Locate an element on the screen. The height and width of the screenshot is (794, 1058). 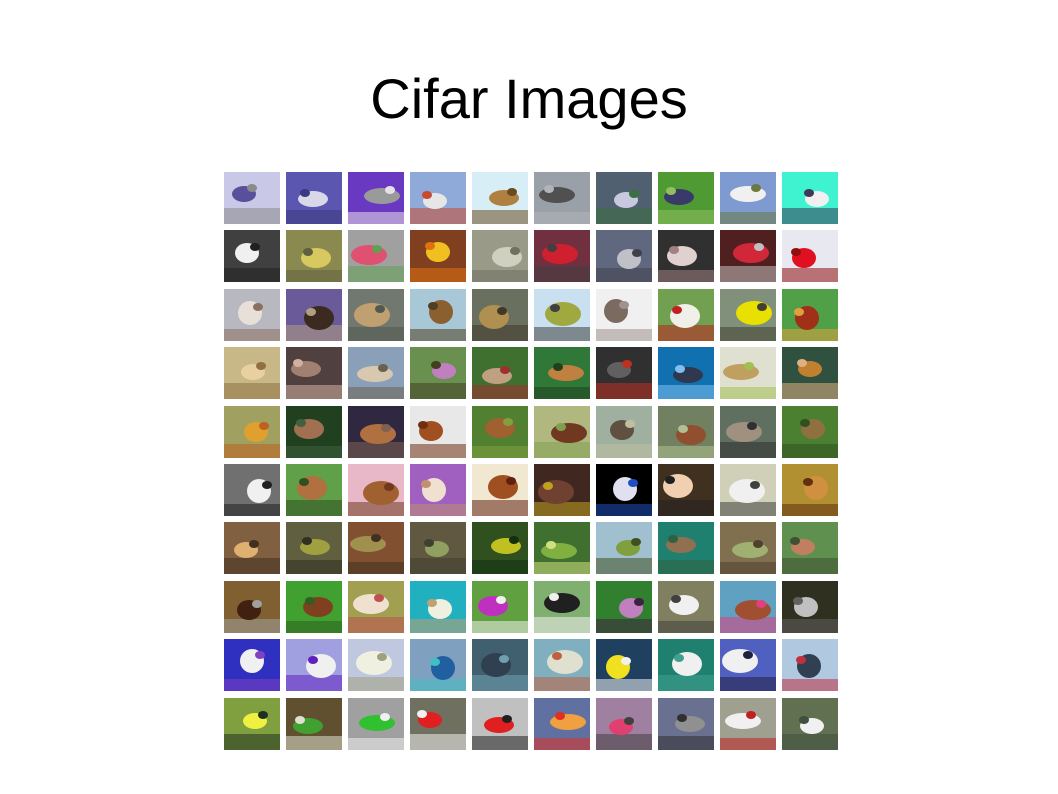
airplane-thumbnail is located at coordinates (438, 198).